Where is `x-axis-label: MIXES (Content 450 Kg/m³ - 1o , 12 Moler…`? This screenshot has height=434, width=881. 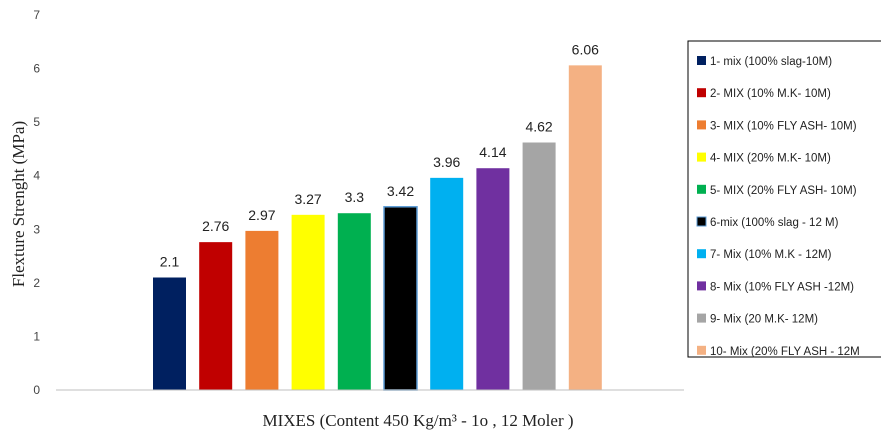
x-axis-label: MIXES (Content 450 Kg/m³ - 1o , 12 Moler… is located at coordinates (417, 420).